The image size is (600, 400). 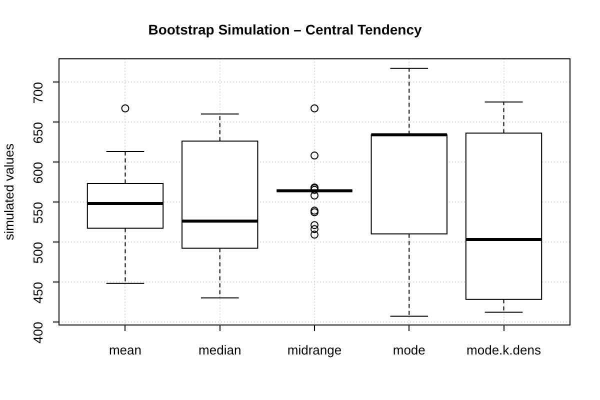 I want to click on y-tick-label: 400, so click(x=38, y=333).